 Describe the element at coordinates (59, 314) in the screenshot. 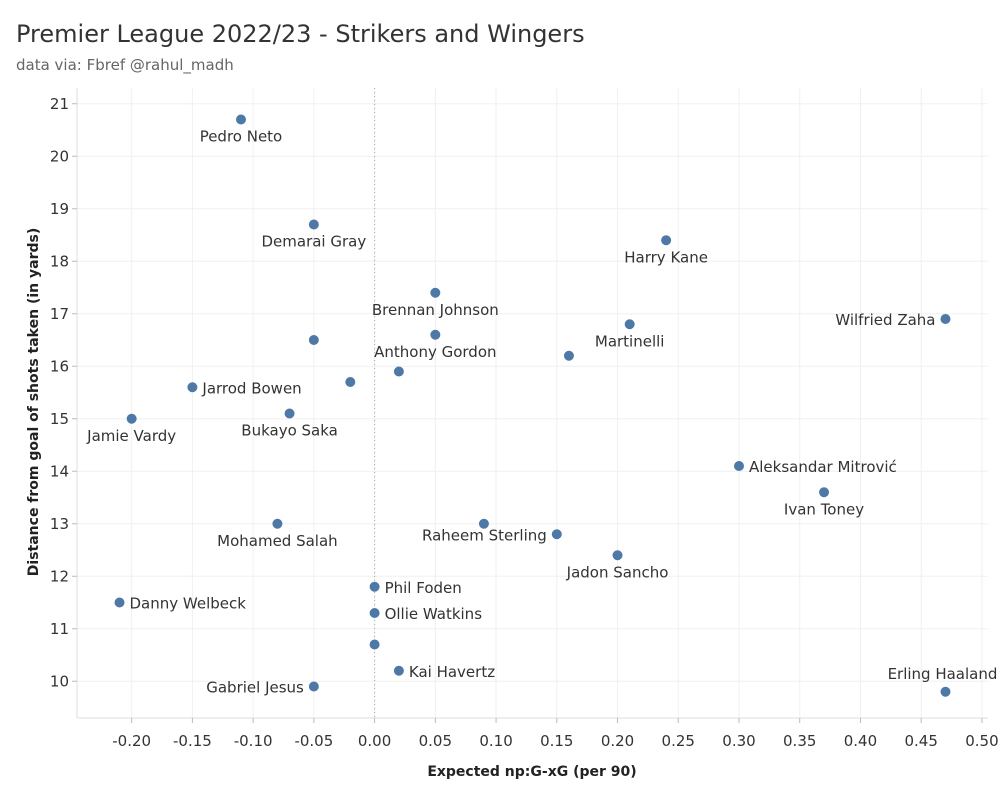

I see `y-tick-label: 17` at that location.